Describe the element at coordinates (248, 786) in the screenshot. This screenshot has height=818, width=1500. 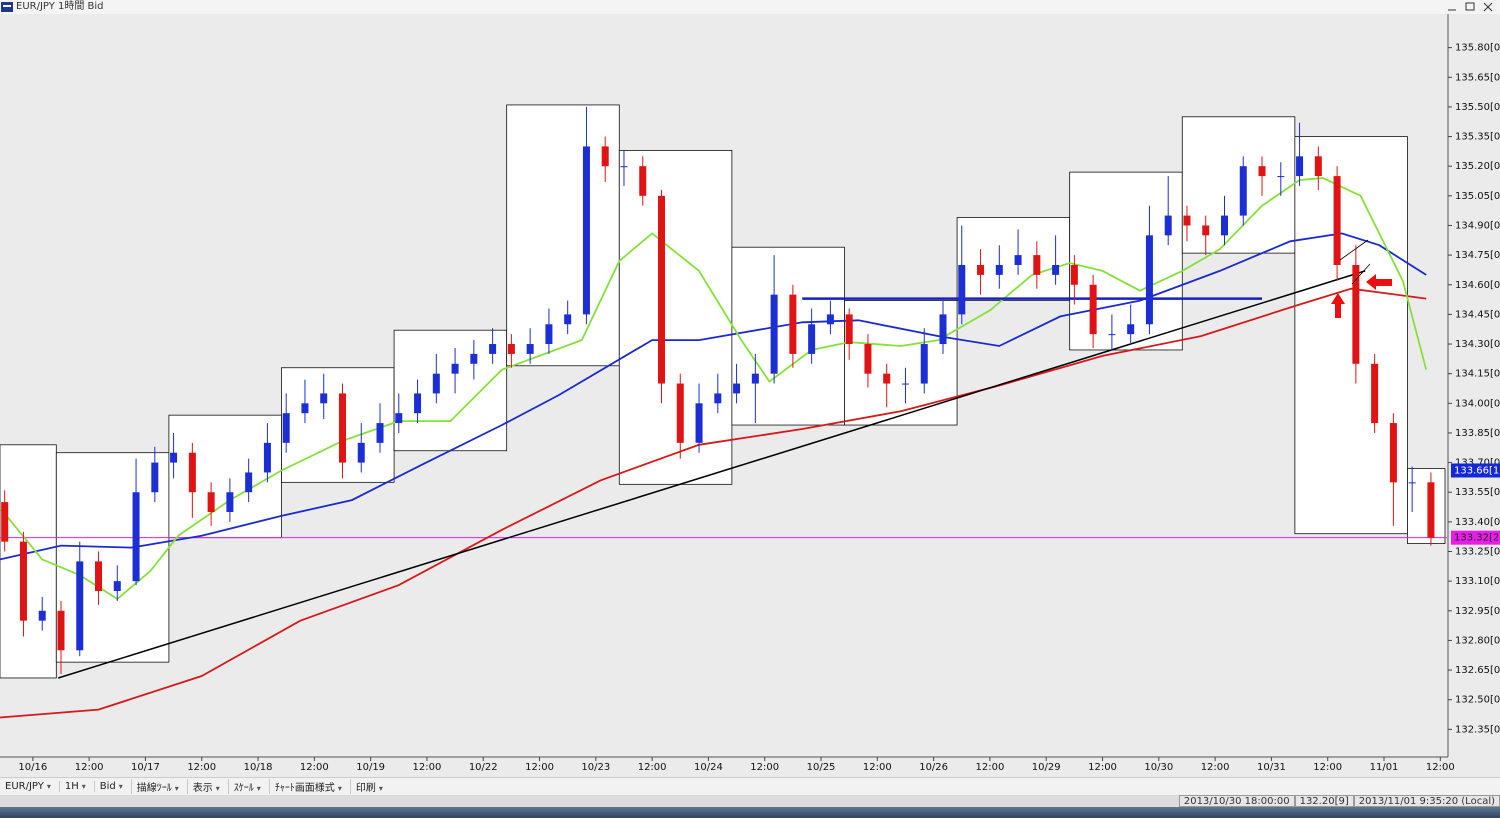
I see `toolbar-item: ｽｹｰﾙ` at that location.